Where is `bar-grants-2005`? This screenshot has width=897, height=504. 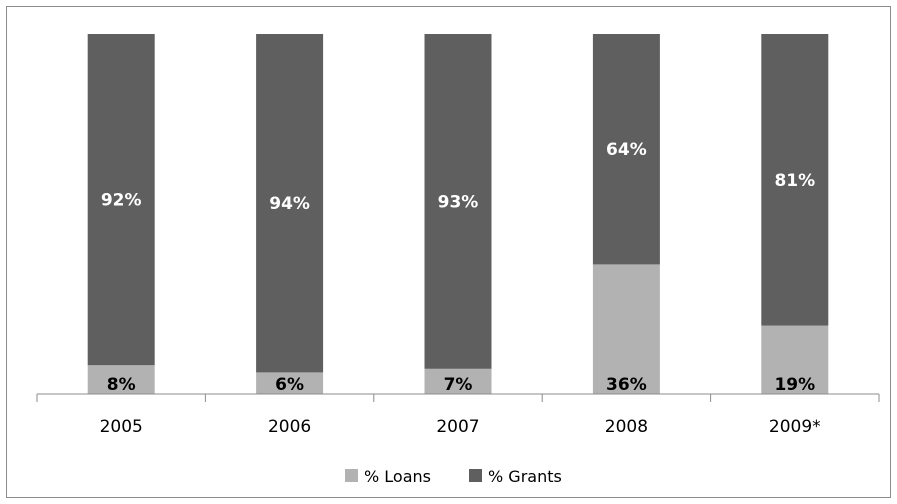
bar-grants-2005 is located at coordinates (121, 200).